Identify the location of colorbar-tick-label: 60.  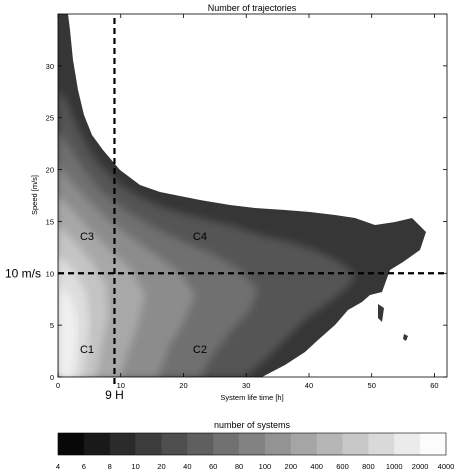
(213, 466).